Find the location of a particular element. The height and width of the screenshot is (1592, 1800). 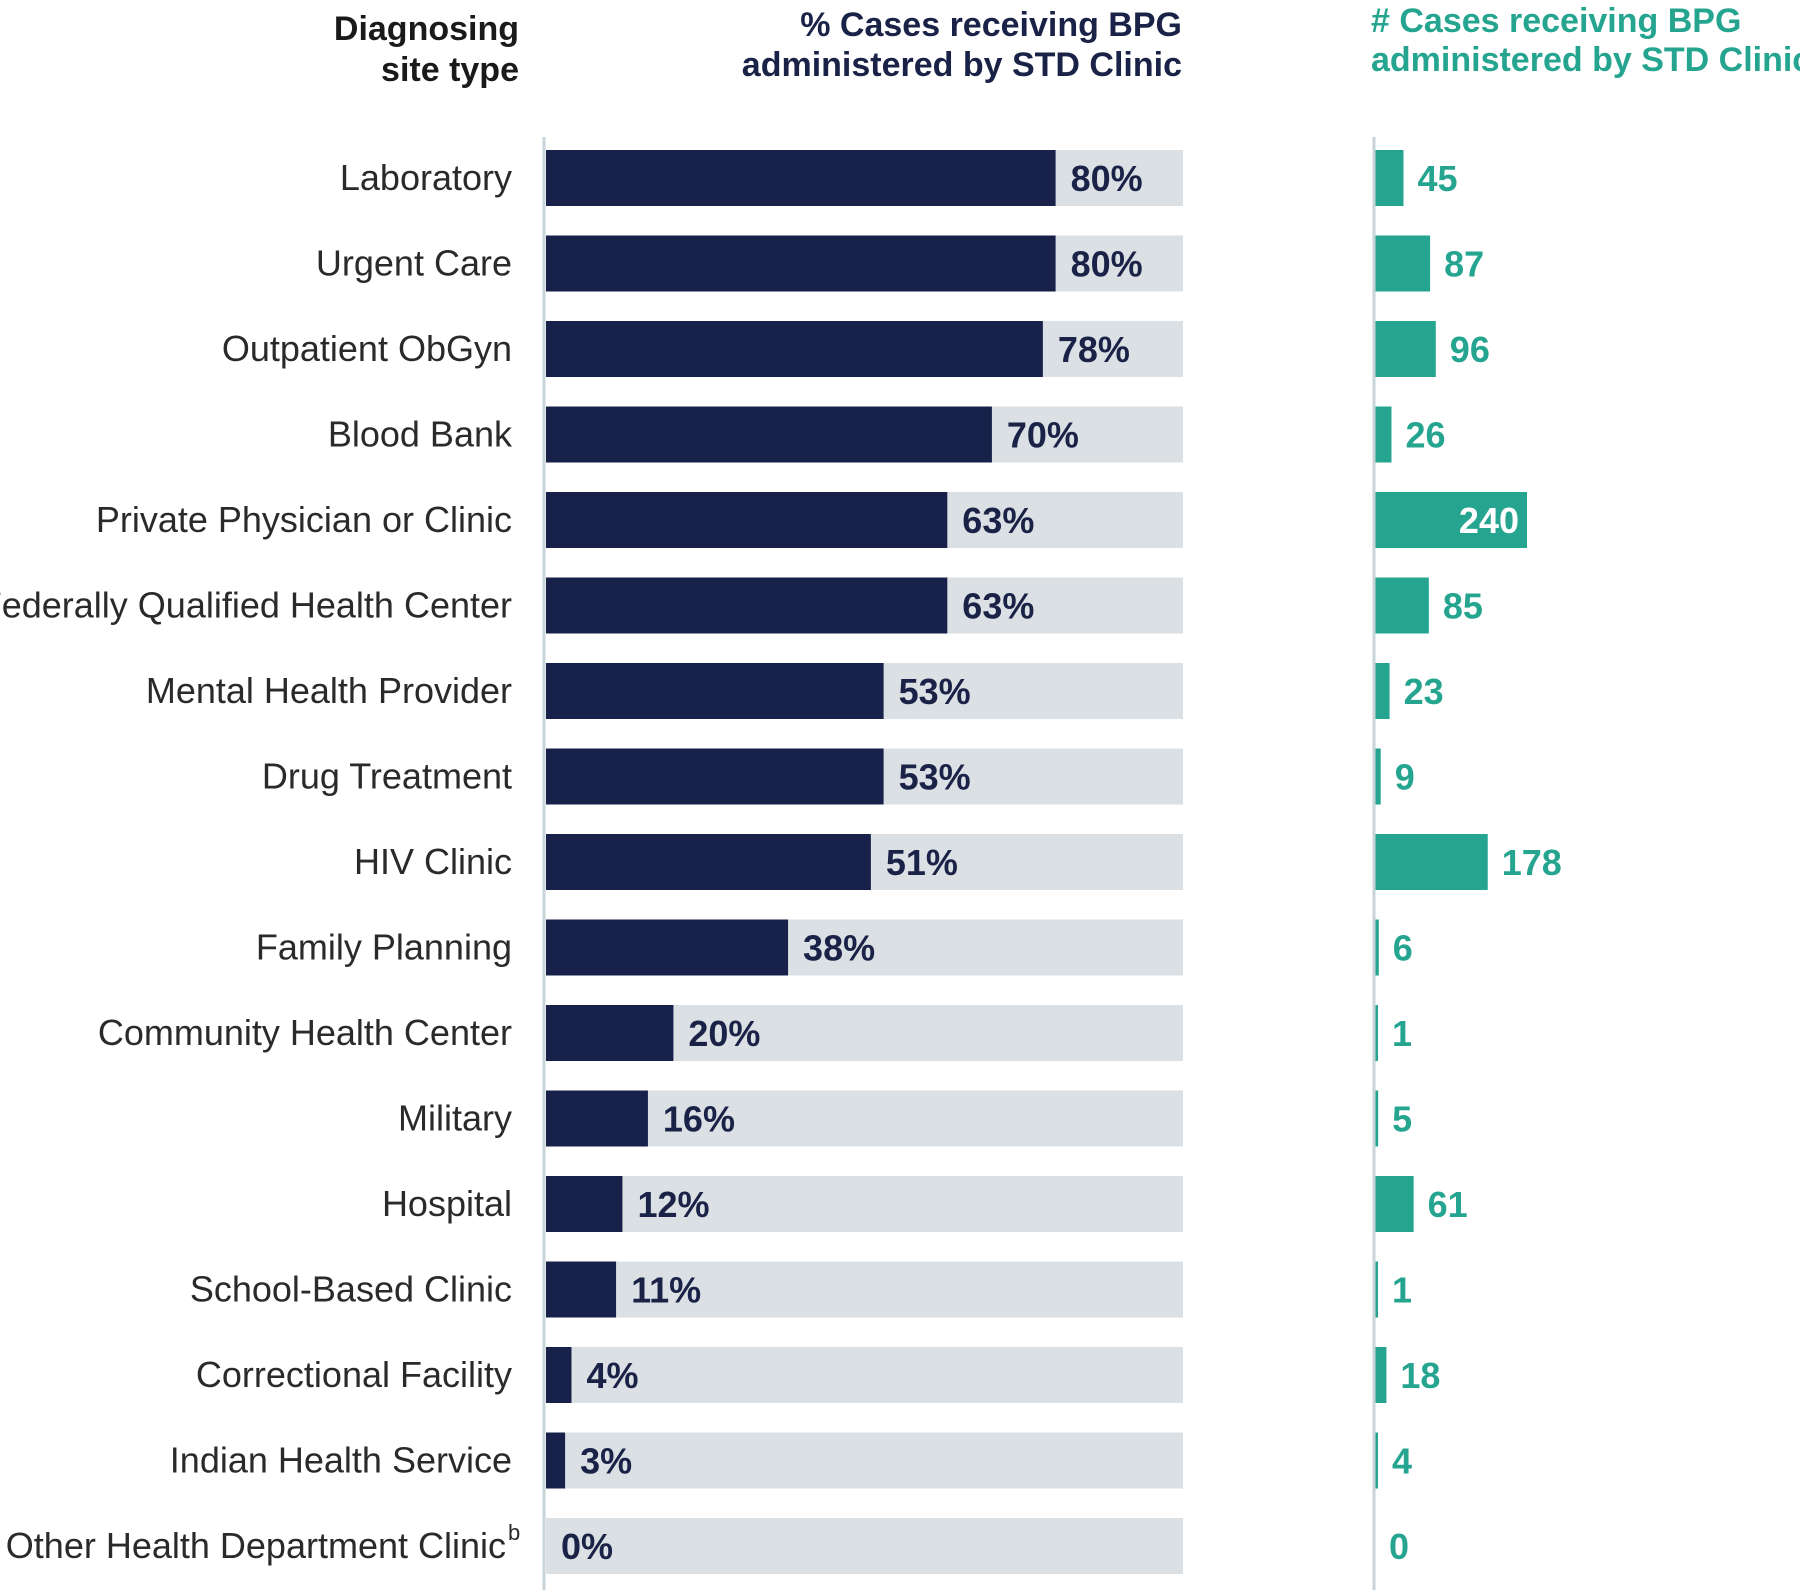

header-site-type-line-2: site type is located at coordinates (450, 70).